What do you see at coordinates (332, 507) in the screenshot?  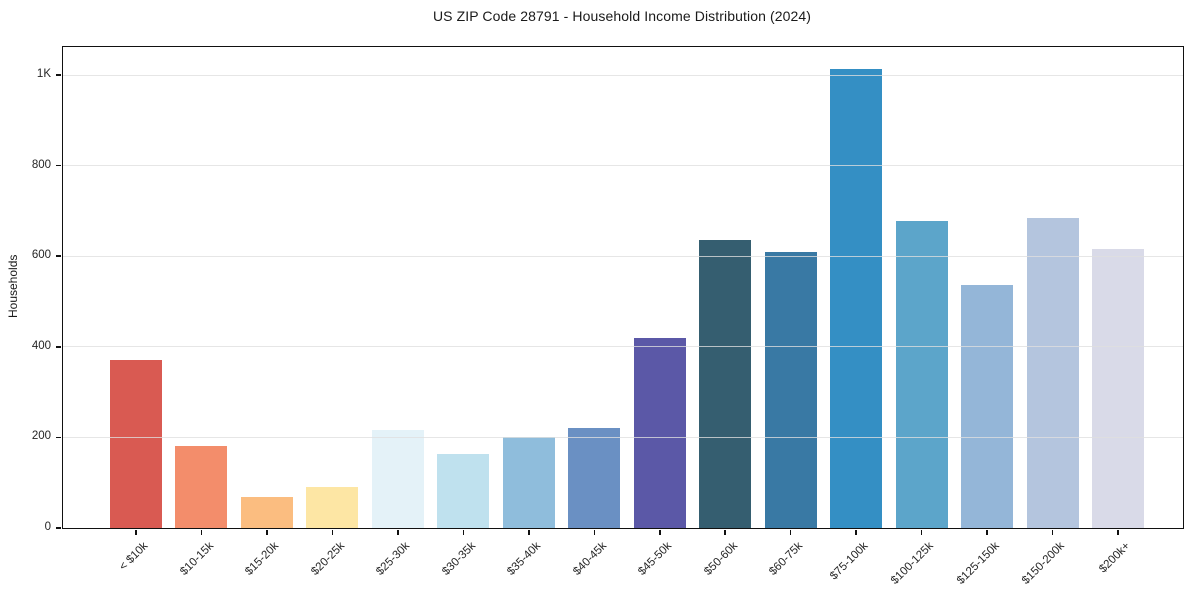 I see `bar-$20-25k` at bounding box center [332, 507].